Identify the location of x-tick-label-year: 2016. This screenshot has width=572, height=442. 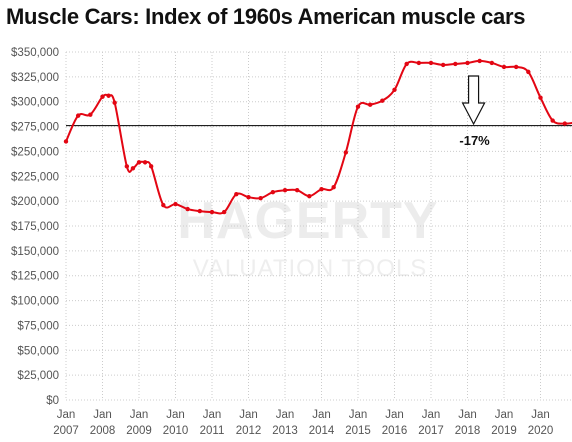
(395, 431).